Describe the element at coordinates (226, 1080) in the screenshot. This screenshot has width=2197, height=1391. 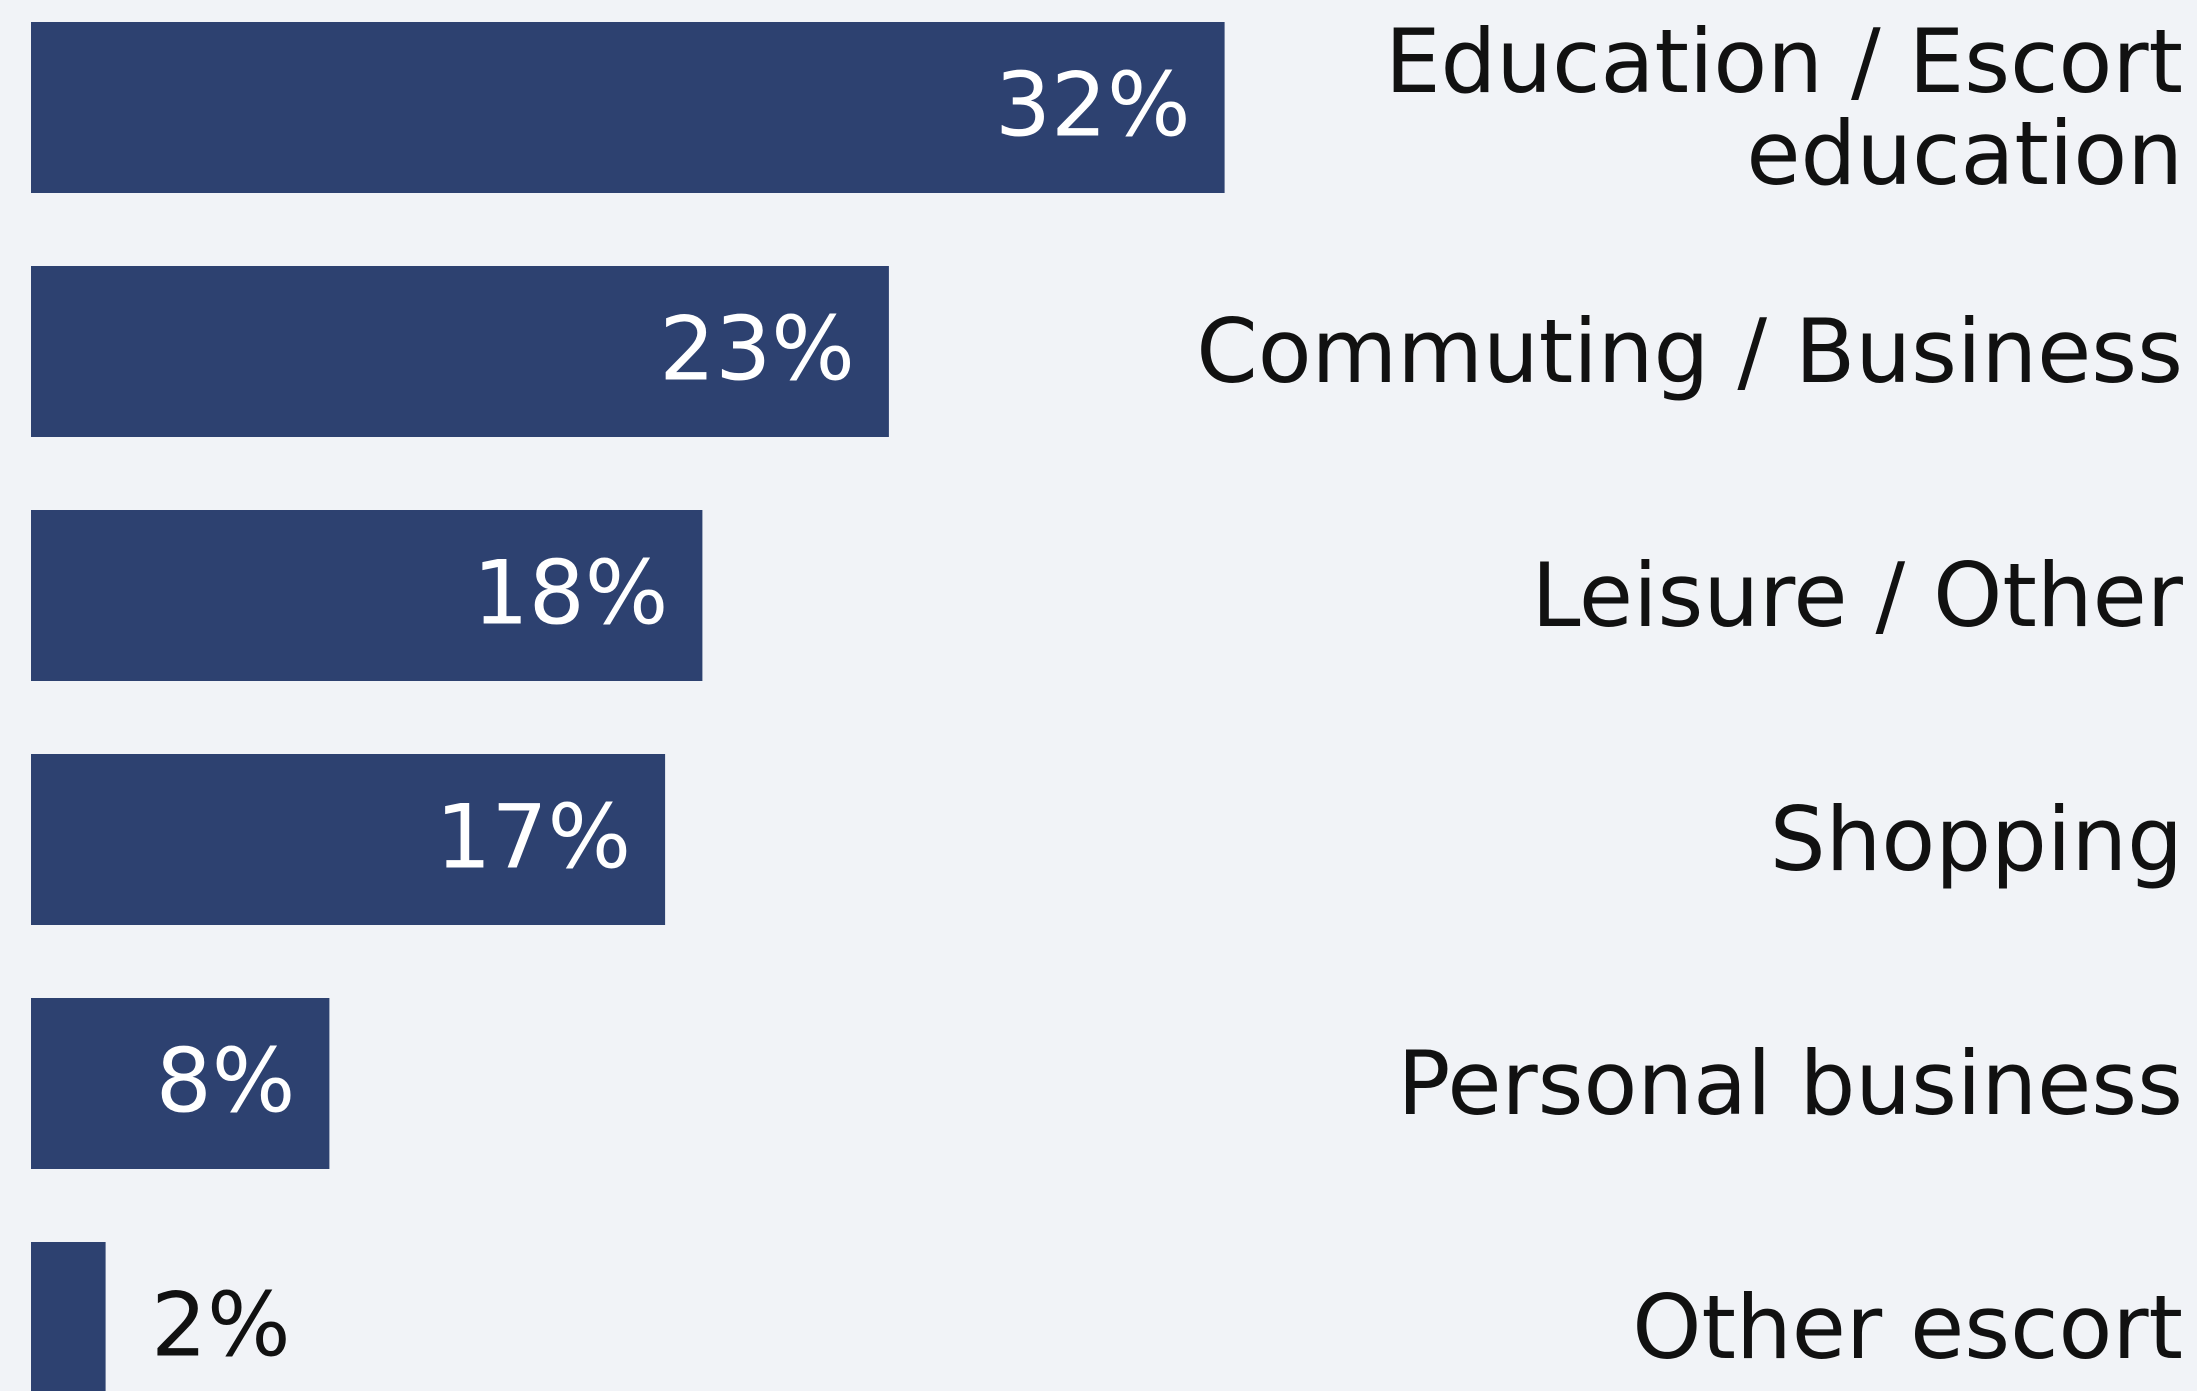
I see `value-label: 8%` at that location.